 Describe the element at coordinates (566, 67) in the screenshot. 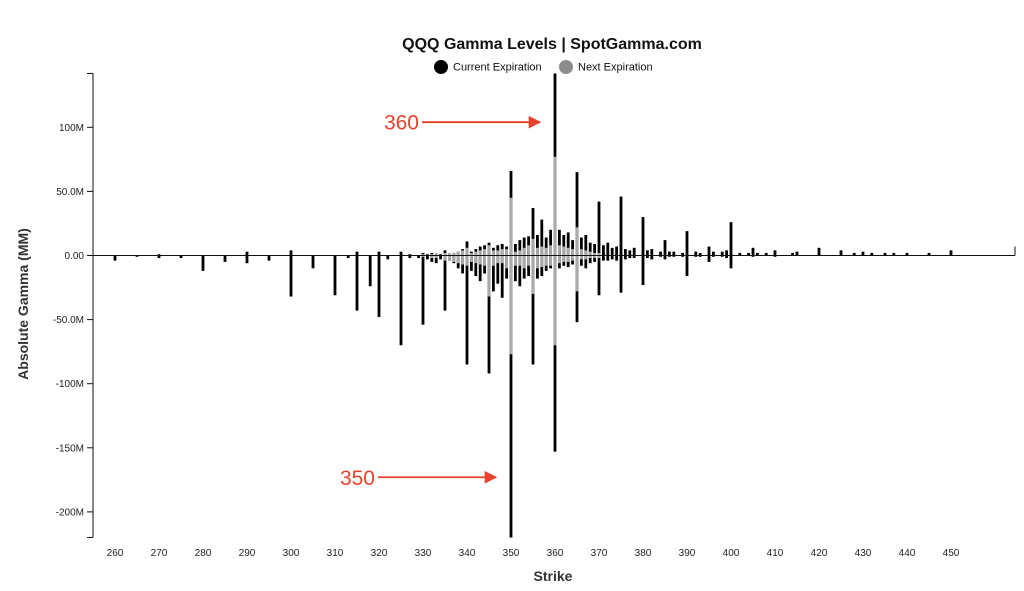

I see `legend-marker-next` at that location.